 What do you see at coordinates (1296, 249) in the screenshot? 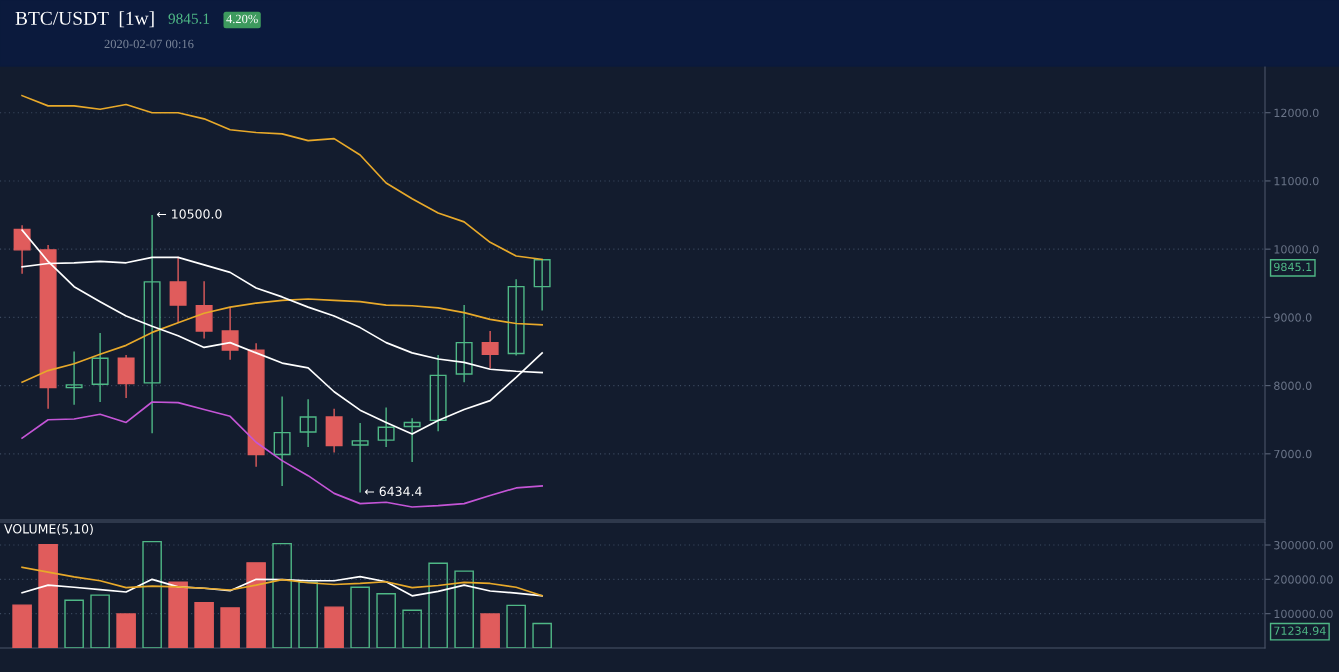
I see `y-tick-label: 10000.0` at bounding box center [1296, 249].